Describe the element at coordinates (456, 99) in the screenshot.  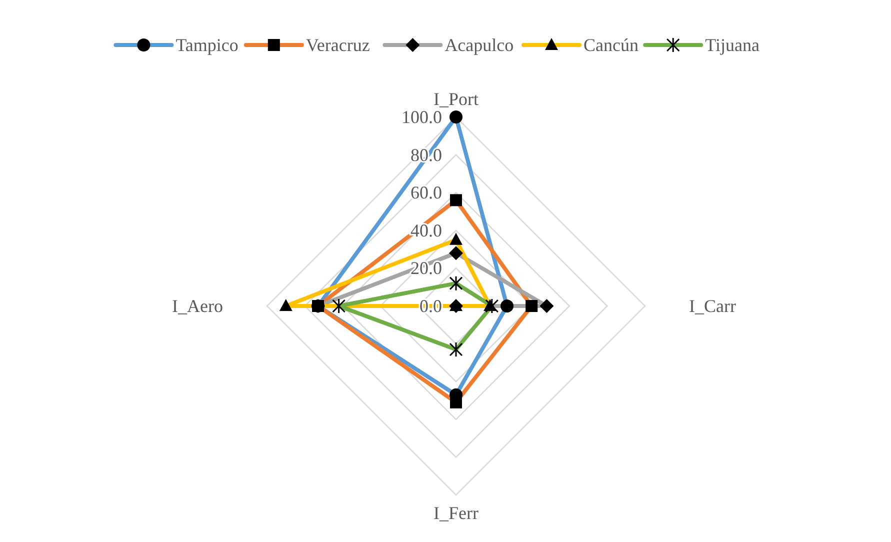
I see `spoke-label: I_Port` at that location.